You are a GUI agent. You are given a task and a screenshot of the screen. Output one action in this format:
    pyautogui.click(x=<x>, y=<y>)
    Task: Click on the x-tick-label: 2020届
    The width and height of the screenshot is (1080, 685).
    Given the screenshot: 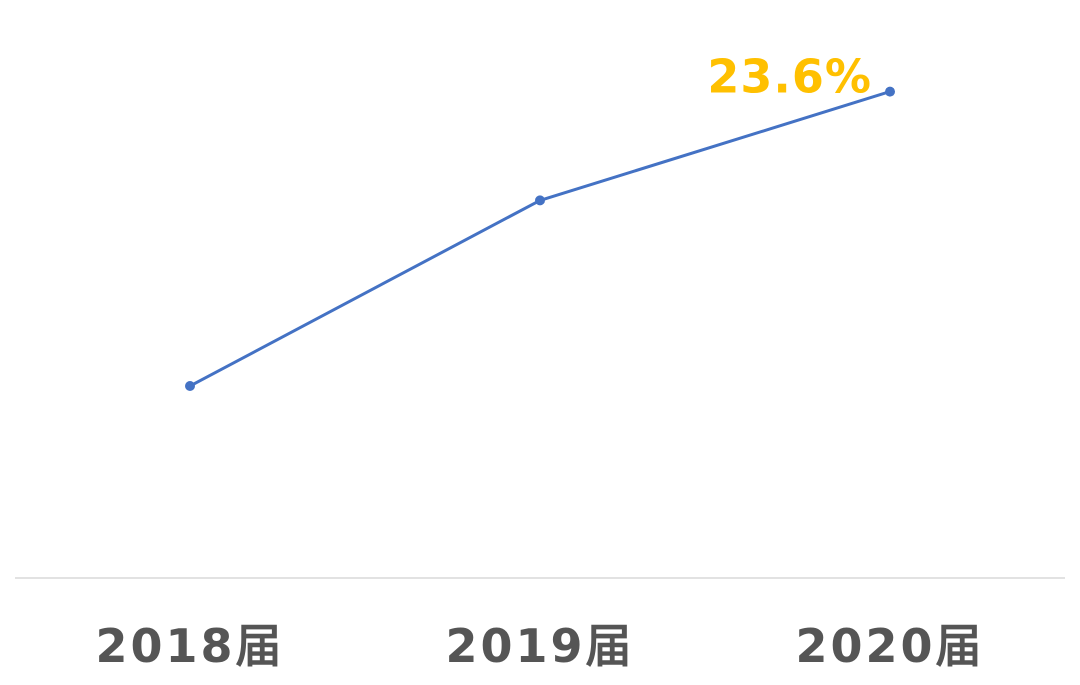 What is the action you would take?
    pyautogui.click(x=889, y=646)
    